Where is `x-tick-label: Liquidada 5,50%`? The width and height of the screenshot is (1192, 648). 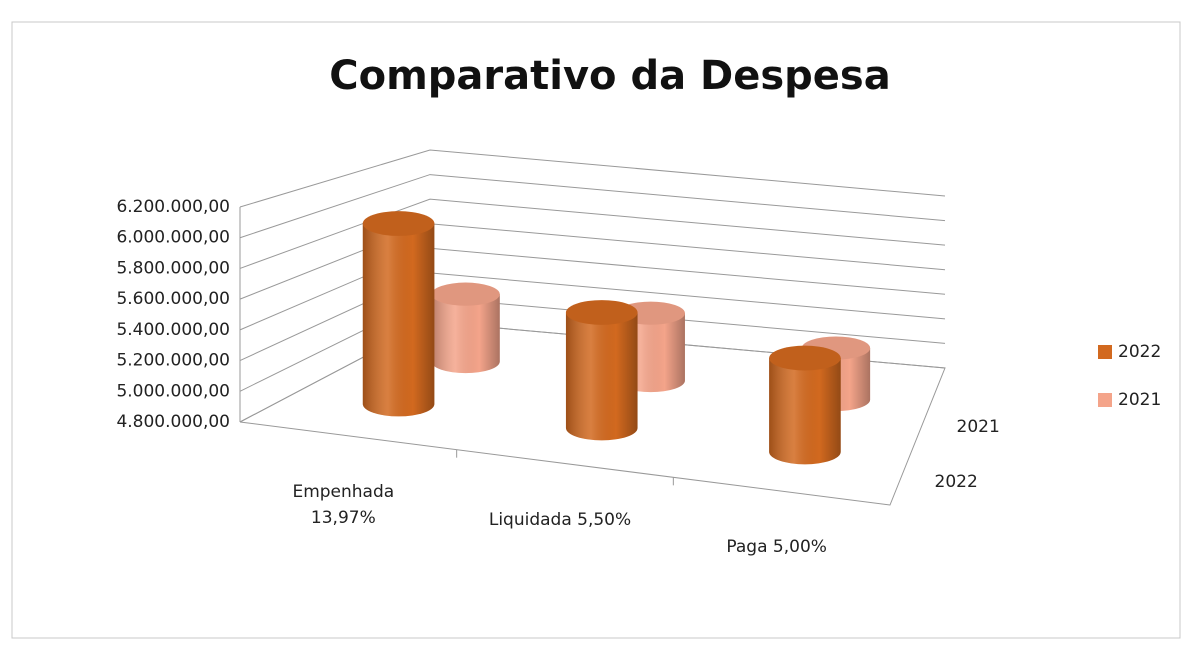
x-tick-label: Liquidada 5,50% is located at coordinates (560, 519).